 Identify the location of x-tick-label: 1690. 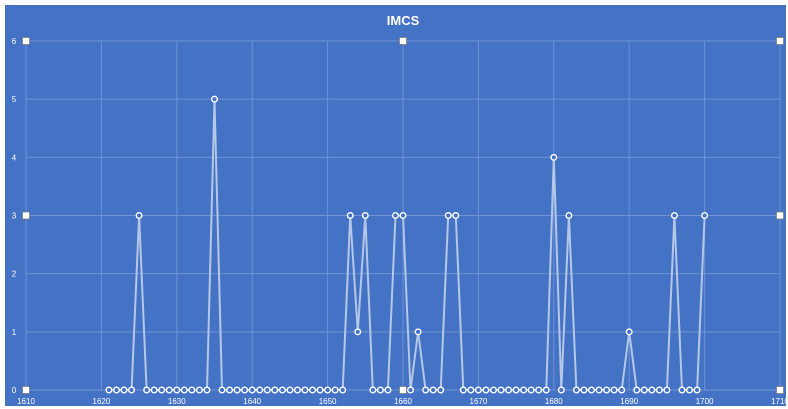
(629, 401).